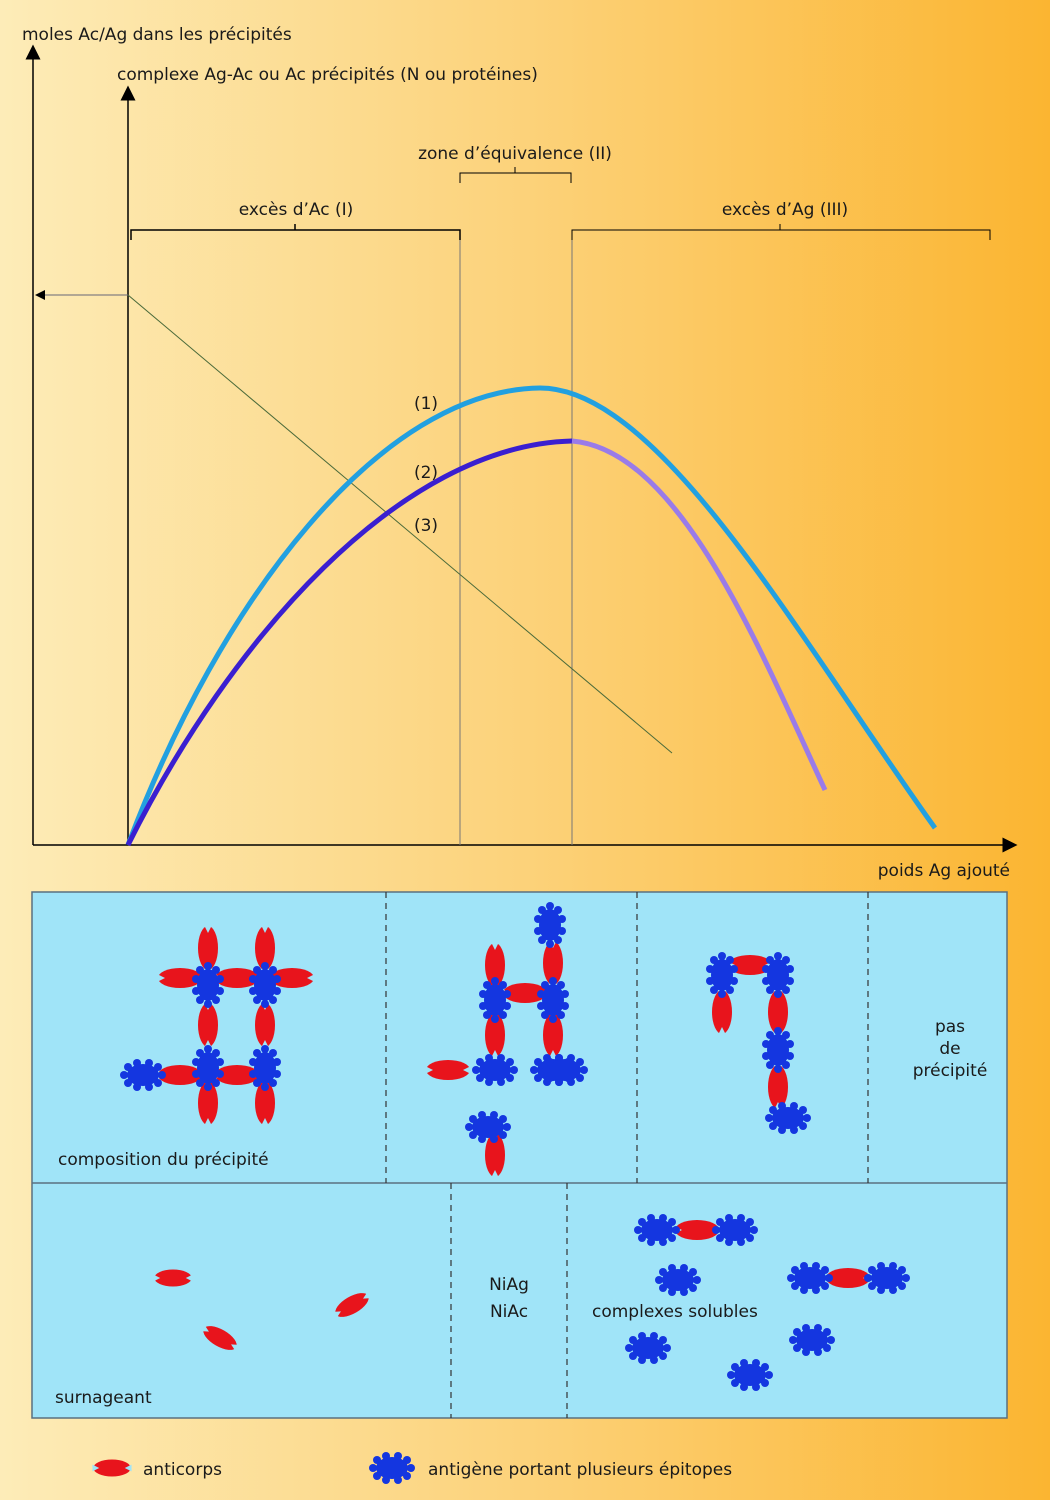 This screenshot has height=1504, width=1050. Describe the element at coordinates (296, 210) in the screenshot. I see `zone-label: excès d’Ac (I)` at that location.